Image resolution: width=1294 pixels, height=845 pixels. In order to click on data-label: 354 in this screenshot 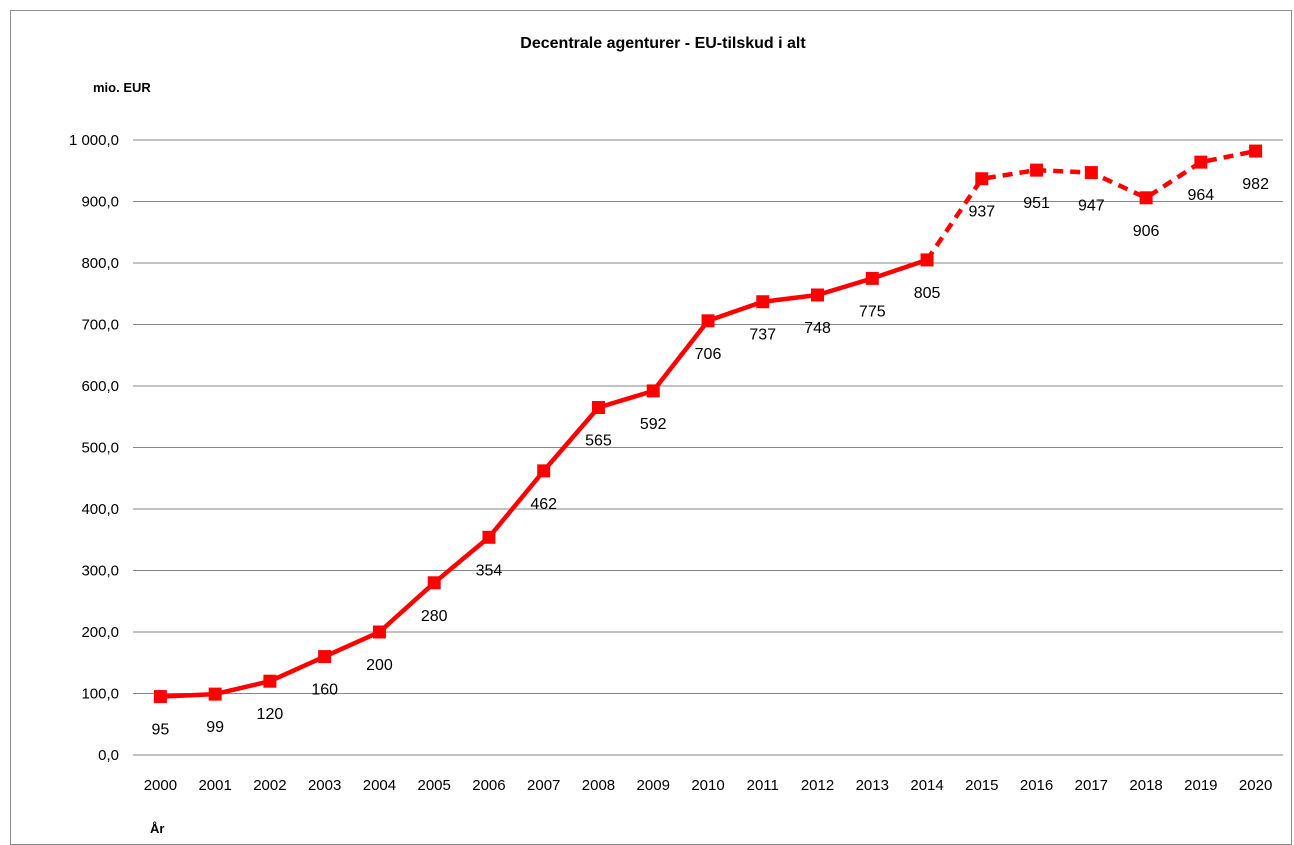, I will do `click(489, 570)`.